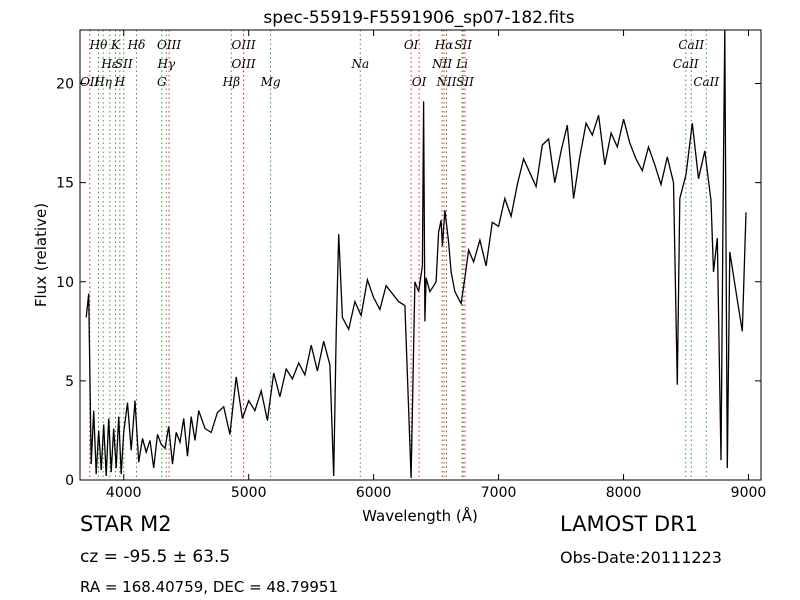 This screenshot has height=600, width=800. I want to click on y-tick-label: 0, so click(69, 481).